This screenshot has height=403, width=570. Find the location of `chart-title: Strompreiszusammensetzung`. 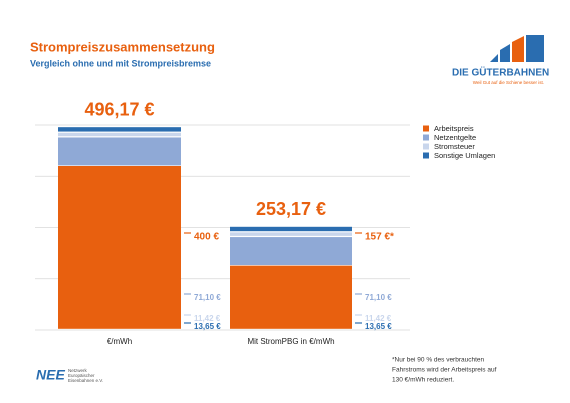

chart-title: Strompreiszusammensetzung is located at coordinates (122, 46).